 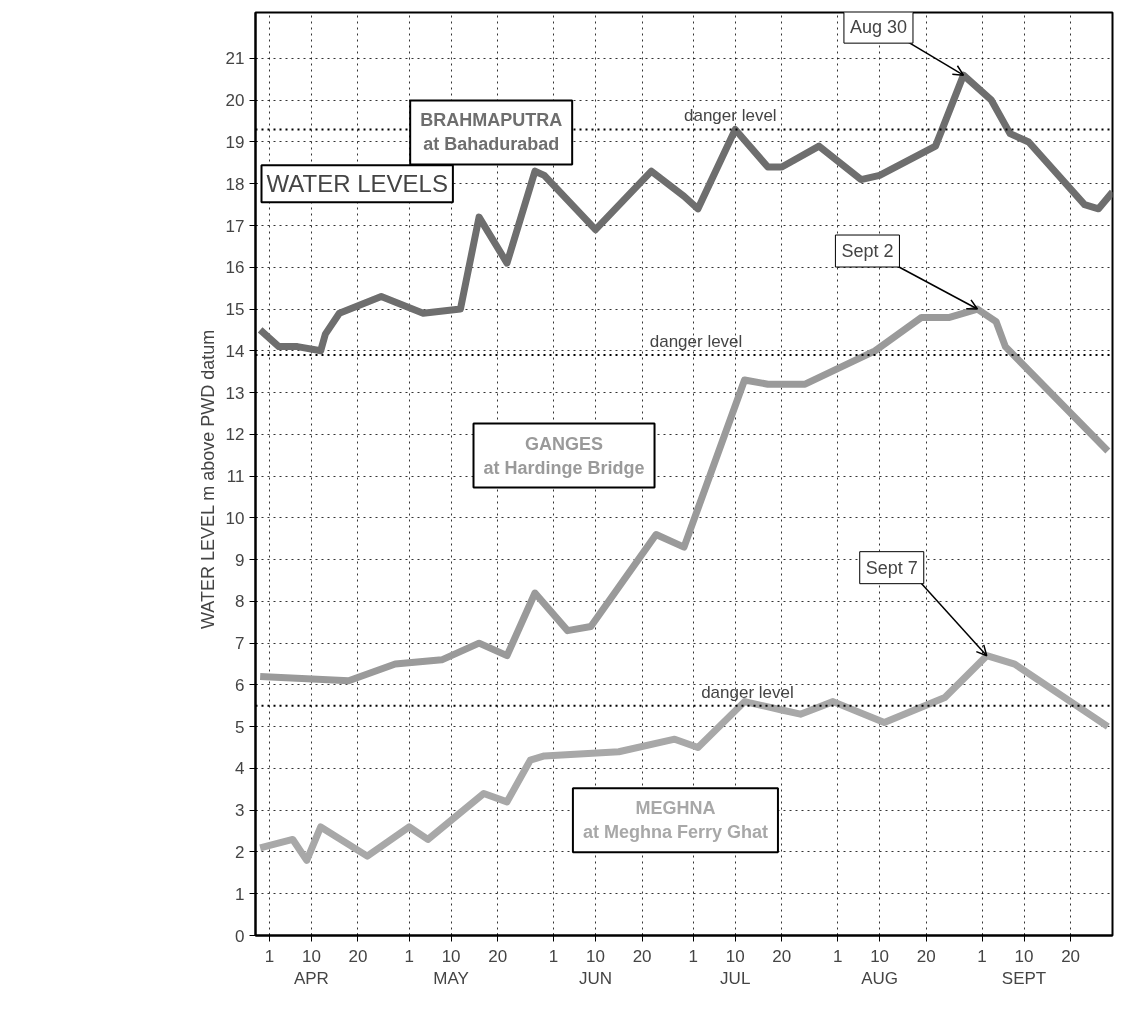 What do you see at coordinates (451, 967) in the screenshot?
I see `x-tick-label: 10 MAY` at bounding box center [451, 967].